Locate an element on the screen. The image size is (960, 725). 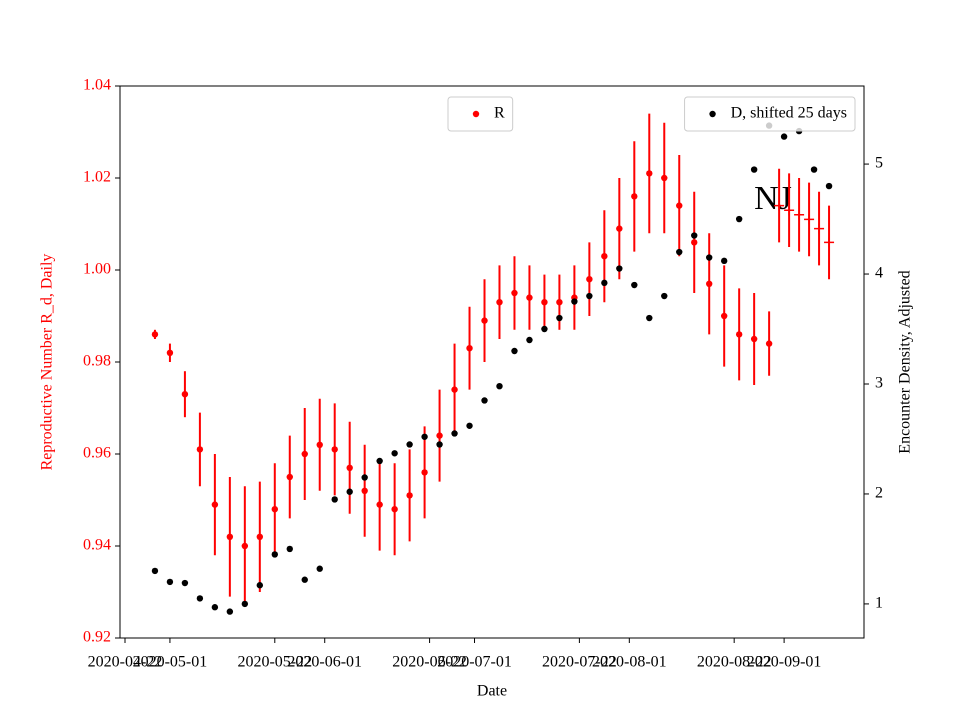
y-tick-label: 1.04 is located at coordinates (97, 85).